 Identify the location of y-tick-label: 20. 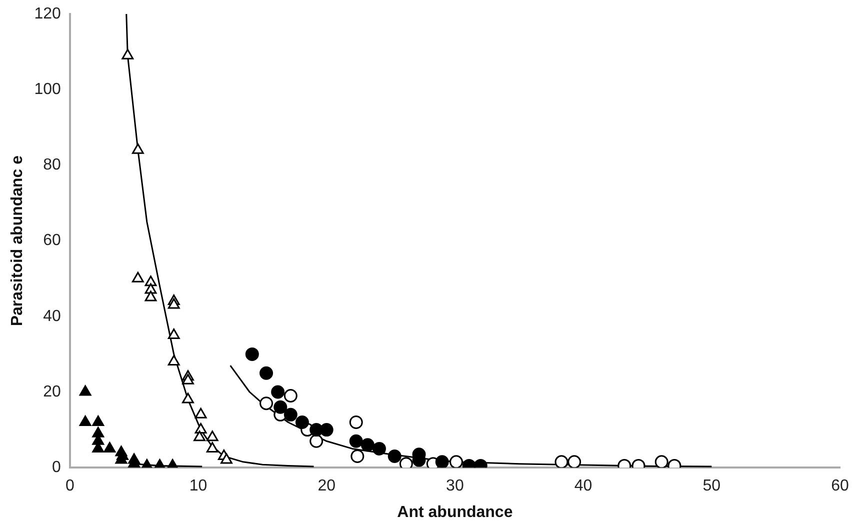
(52, 391).